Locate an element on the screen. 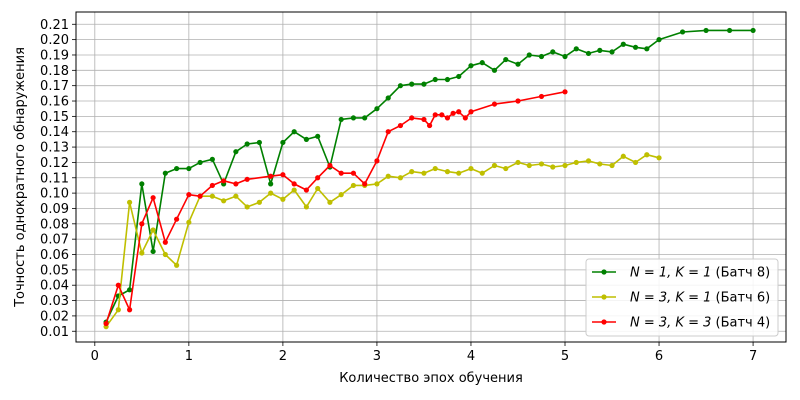 The height and width of the screenshot is (400, 800). y-tick-label: 0.09 is located at coordinates (54, 209).